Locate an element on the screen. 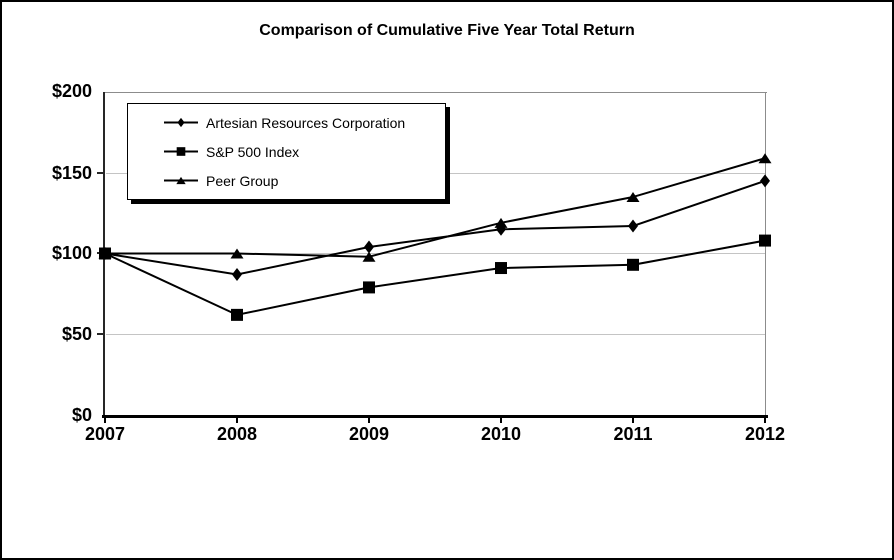 The image size is (894, 560). x-axis-label-2008: 2008 is located at coordinates (237, 434).